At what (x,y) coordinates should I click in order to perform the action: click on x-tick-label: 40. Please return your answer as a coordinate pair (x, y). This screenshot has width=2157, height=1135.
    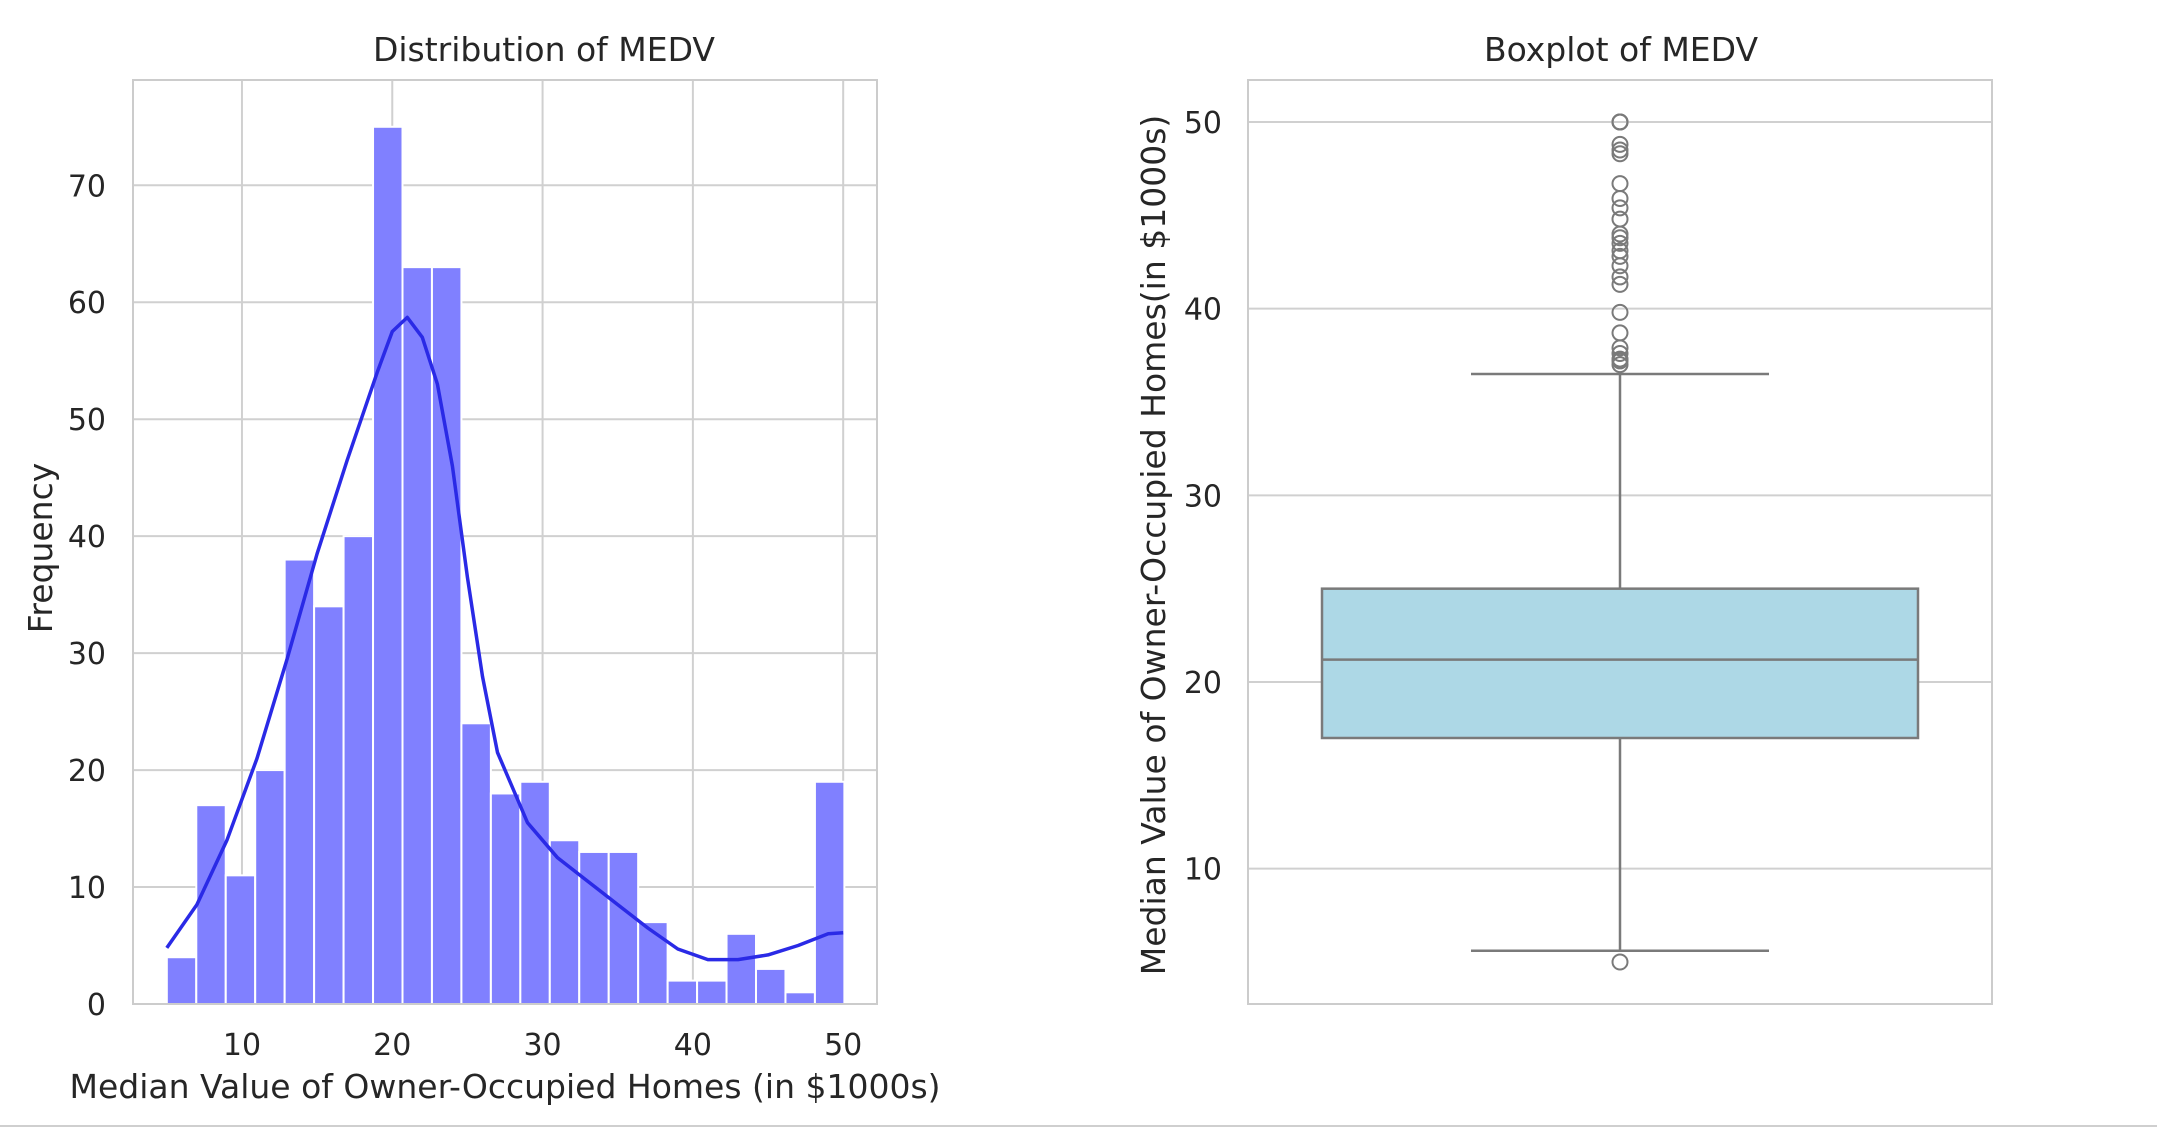
    Looking at the image, I should click on (693, 1045).